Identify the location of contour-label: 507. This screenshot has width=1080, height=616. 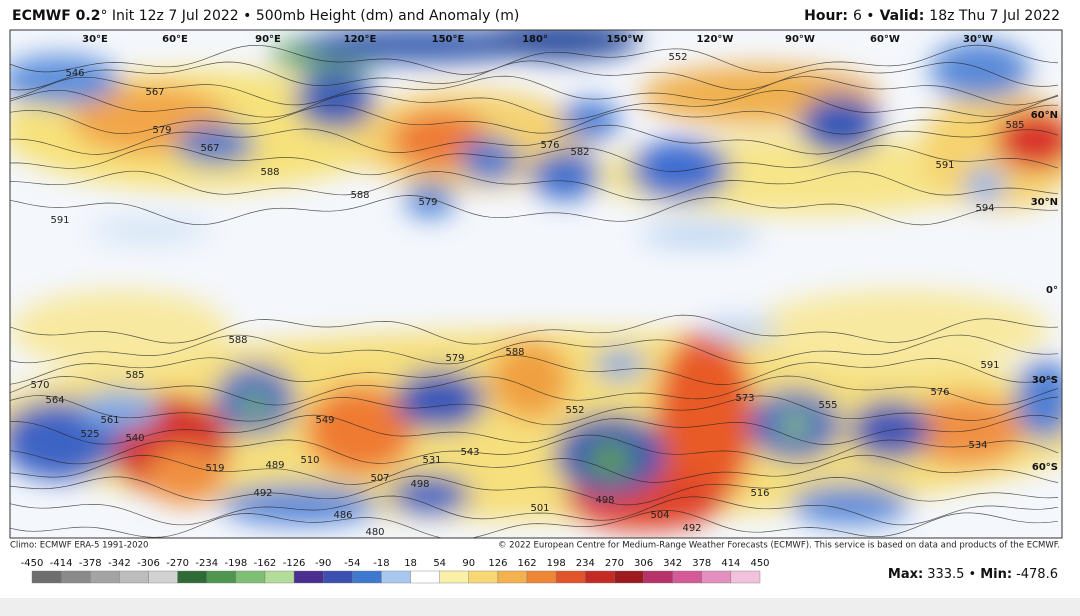
(379, 478).